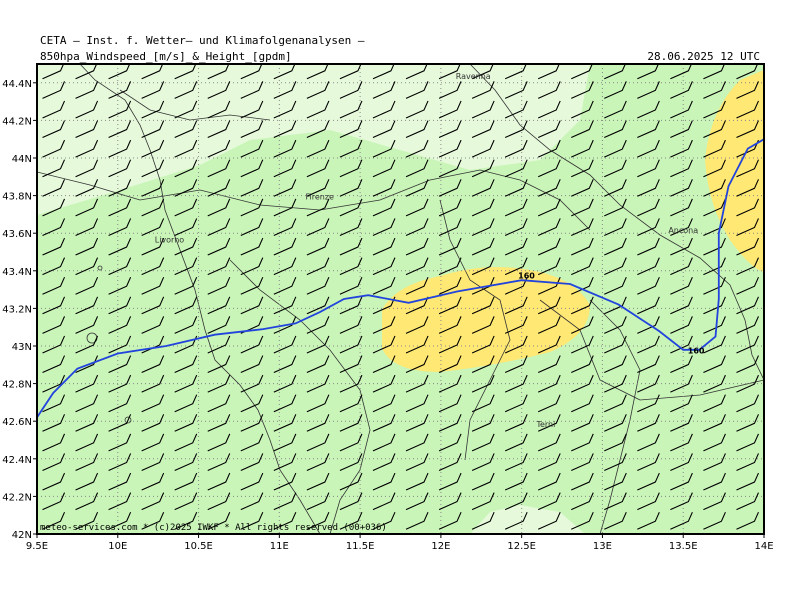 This screenshot has height=600, width=800. What do you see at coordinates (763, 546) in the screenshot?
I see `x-tick-label: 14E` at bounding box center [763, 546].